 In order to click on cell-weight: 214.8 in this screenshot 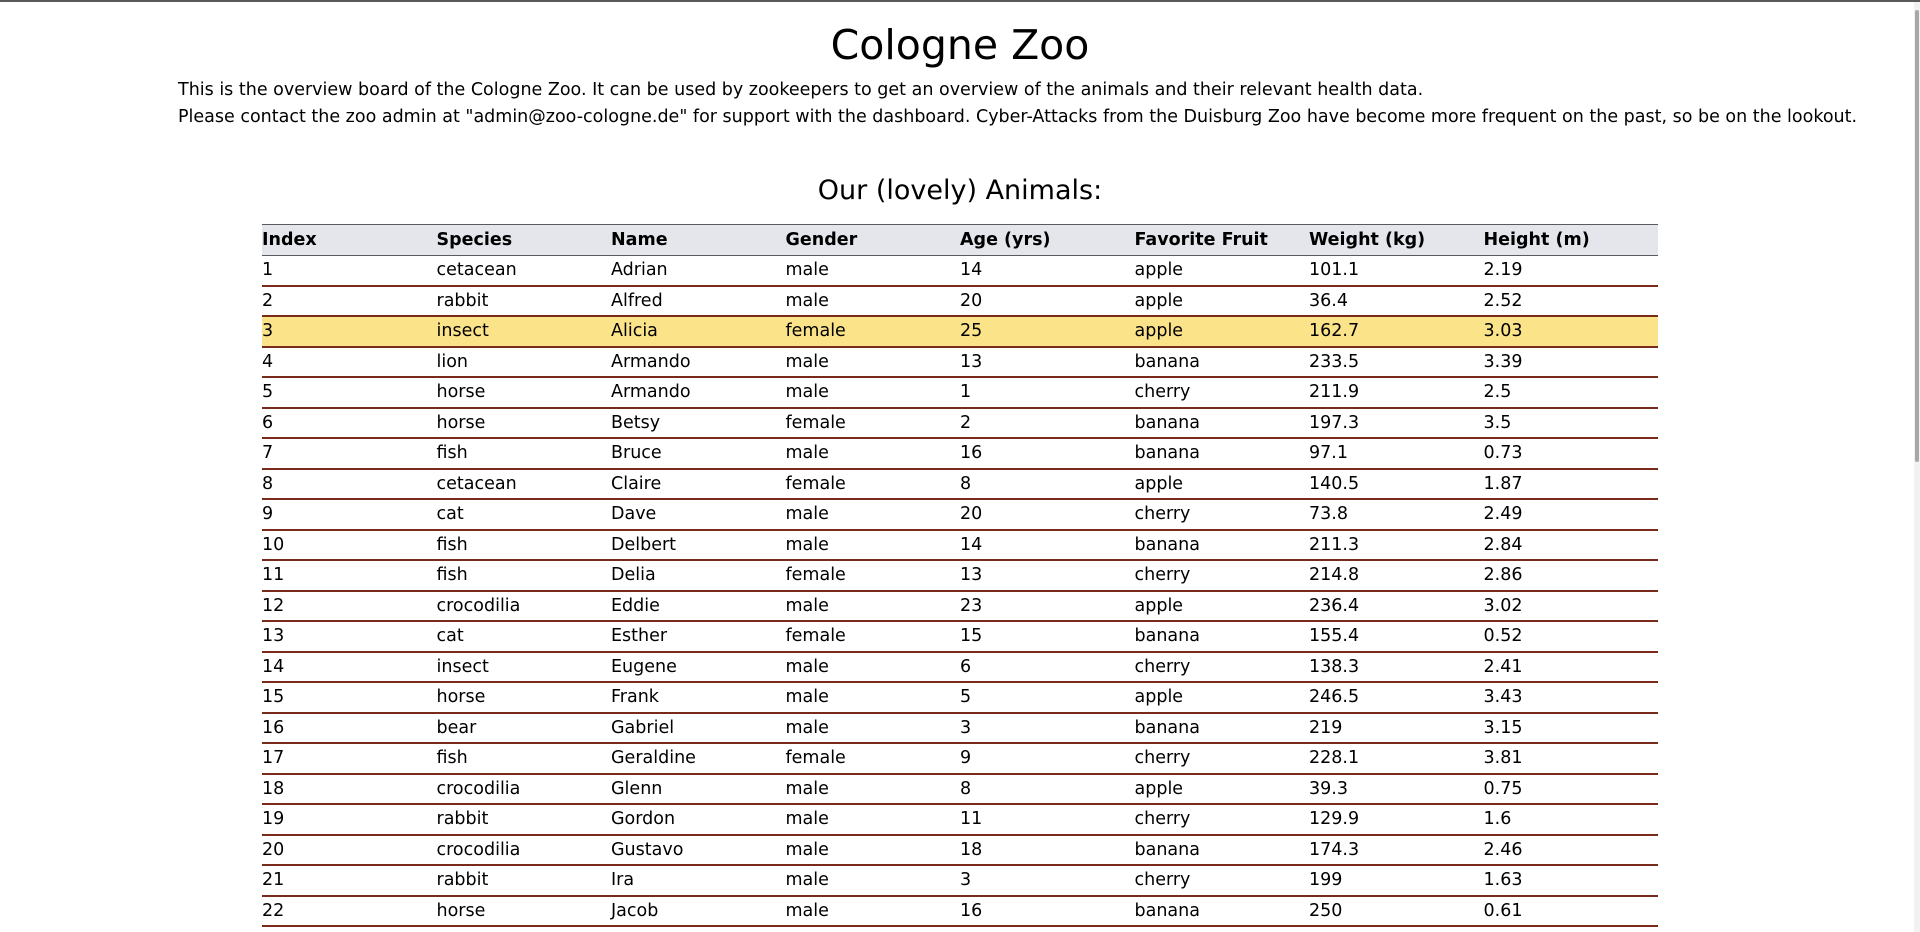, I will do `click(1396, 576)`.